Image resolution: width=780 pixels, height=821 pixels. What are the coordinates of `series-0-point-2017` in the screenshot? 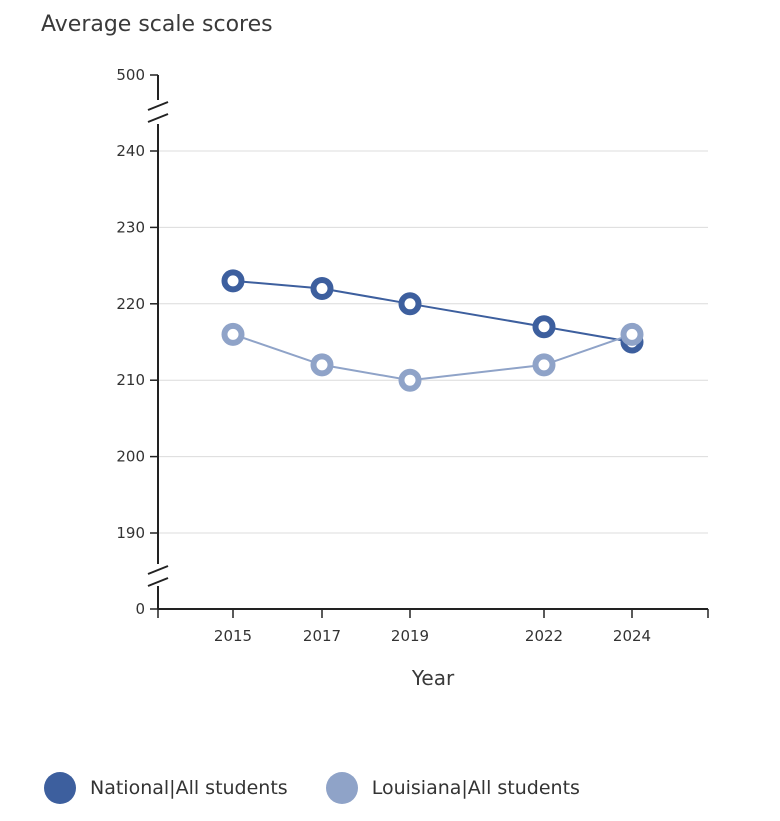 It's located at (322, 289).